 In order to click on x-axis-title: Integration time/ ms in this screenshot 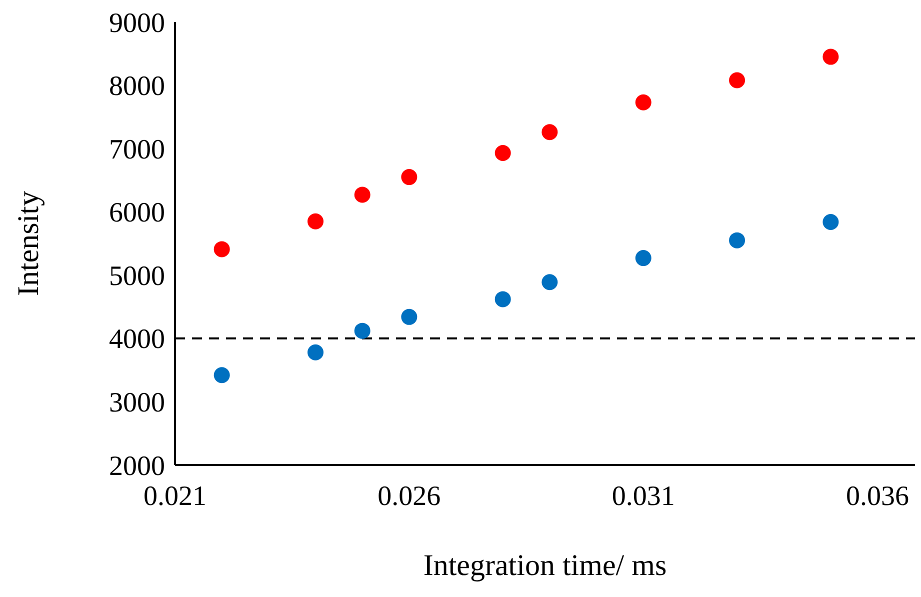, I will do `click(545, 565)`.